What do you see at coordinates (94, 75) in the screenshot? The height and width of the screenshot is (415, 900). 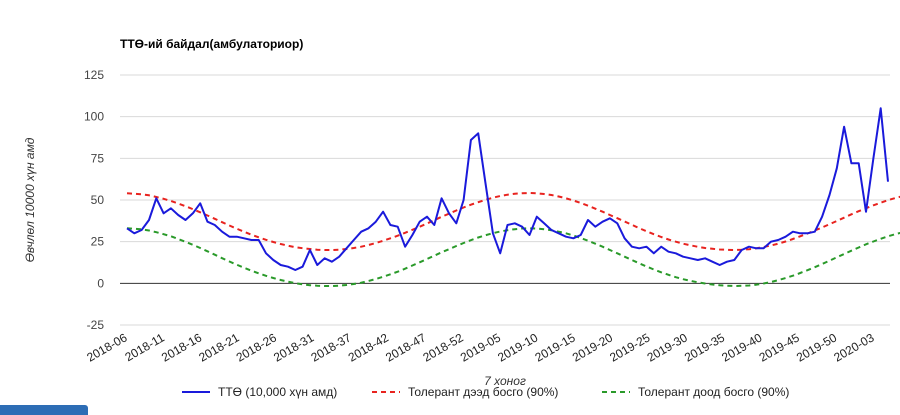 I see `y-tick-label: 125` at bounding box center [94, 75].